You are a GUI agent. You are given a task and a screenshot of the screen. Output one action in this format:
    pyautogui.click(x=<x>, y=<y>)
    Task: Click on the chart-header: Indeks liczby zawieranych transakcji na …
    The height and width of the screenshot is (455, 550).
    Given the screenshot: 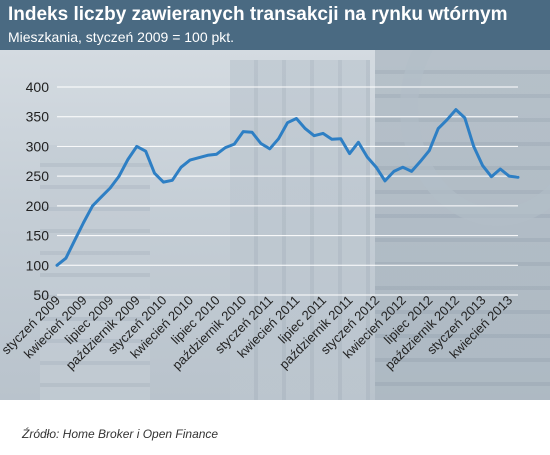 What is the action you would take?
    pyautogui.click(x=275, y=25)
    